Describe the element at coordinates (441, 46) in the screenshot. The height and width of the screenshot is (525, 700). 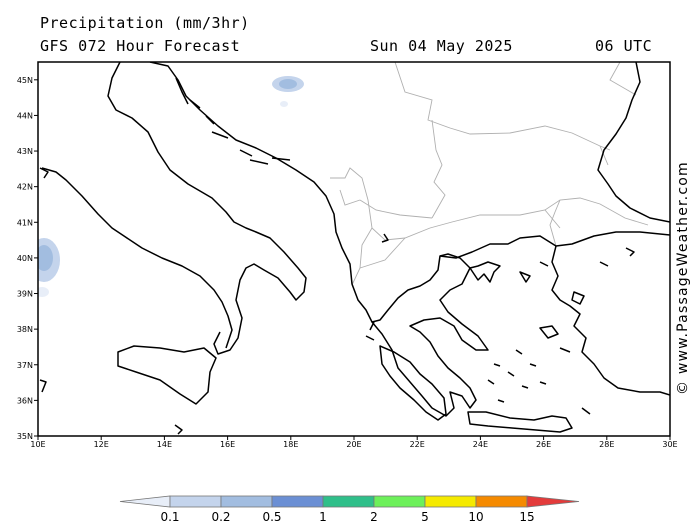
I see `forecast-date: Sun 04 May 2025` at that location.